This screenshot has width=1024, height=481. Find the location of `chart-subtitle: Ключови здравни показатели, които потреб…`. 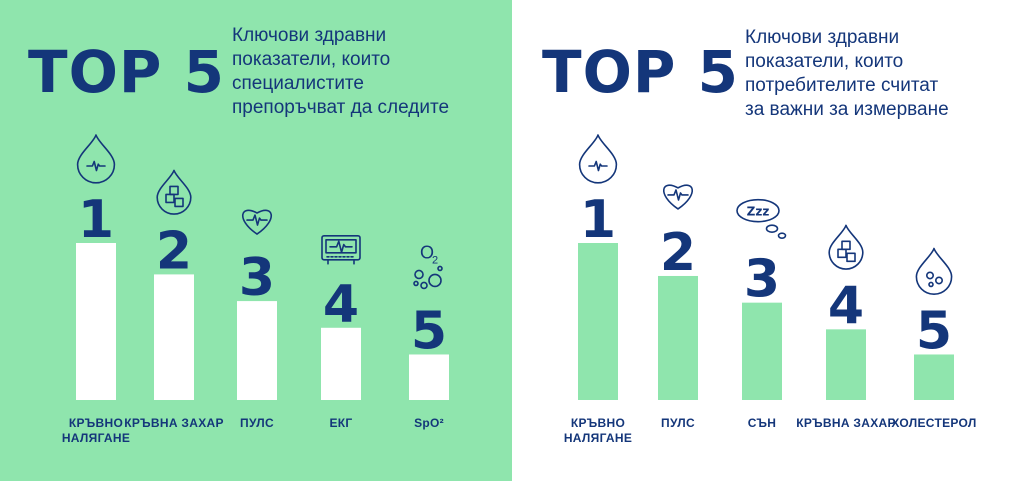

chart-subtitle: Ключови здравни показатели, които потреб… is located at coordinates (847, 74).